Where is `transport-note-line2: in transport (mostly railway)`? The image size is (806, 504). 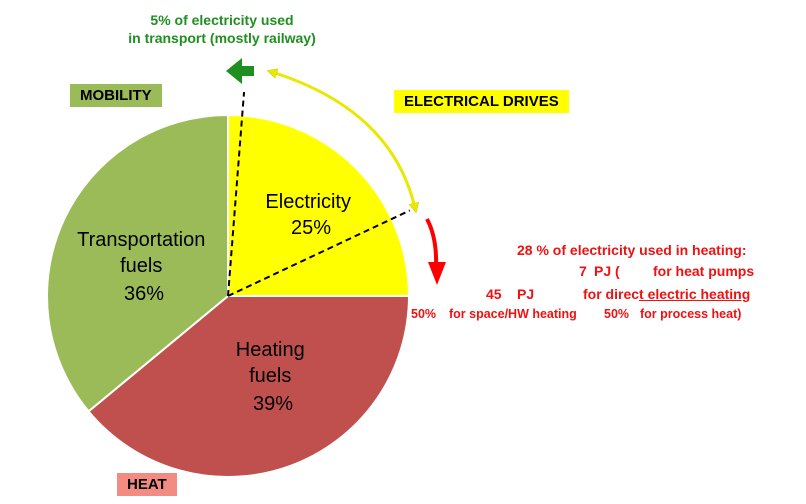 transport-note-line2: in transport (mostly railway) is located at coordinates (222, 38).